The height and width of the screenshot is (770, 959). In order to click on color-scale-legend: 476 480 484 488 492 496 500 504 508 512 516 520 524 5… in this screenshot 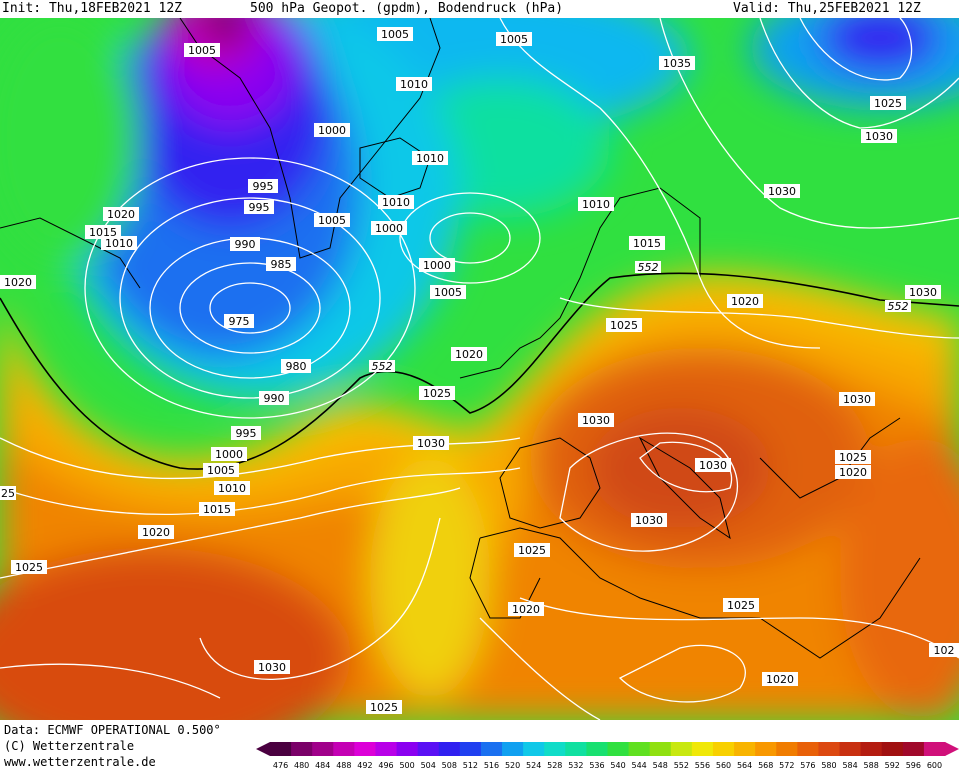, I will do `click(607, 756)`.